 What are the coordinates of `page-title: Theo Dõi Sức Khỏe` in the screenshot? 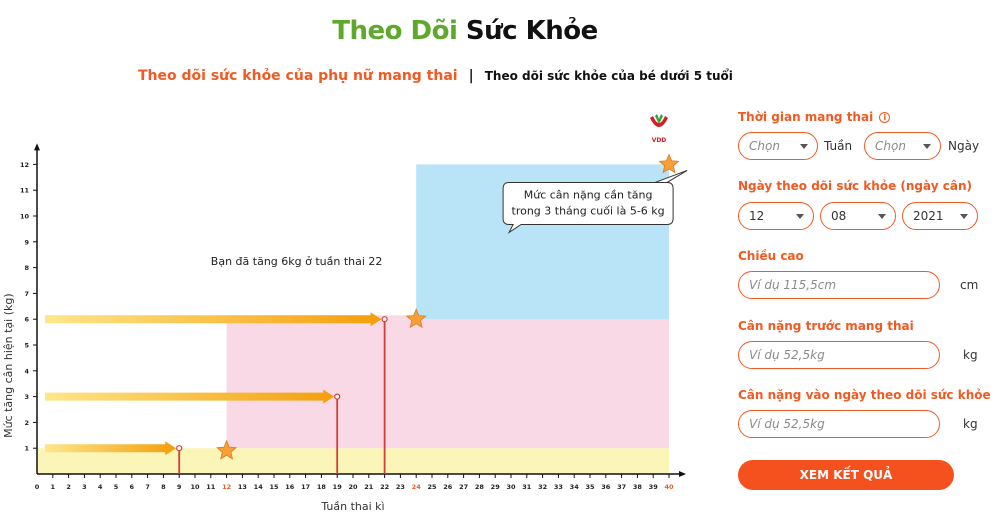 It's located at (465, 31).